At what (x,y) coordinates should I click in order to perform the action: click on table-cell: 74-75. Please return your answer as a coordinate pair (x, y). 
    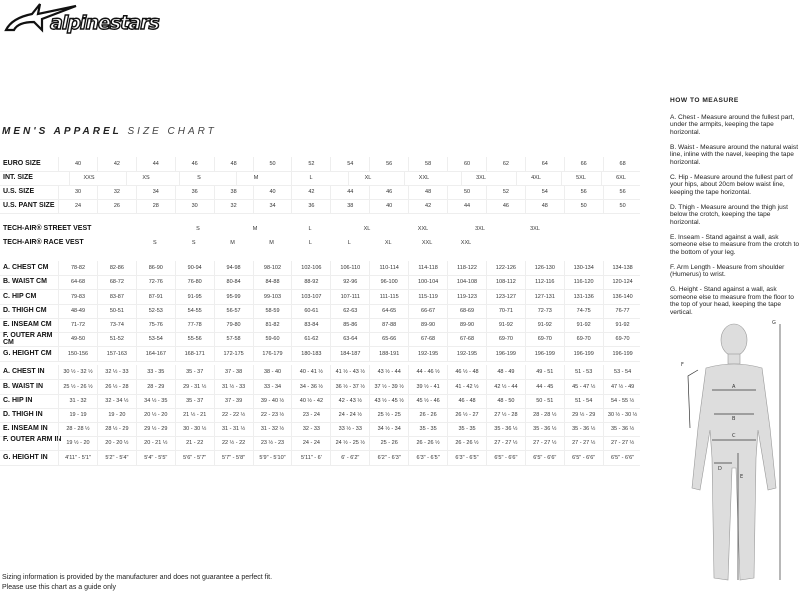
    Looking at the image, I should click on (583, 311).